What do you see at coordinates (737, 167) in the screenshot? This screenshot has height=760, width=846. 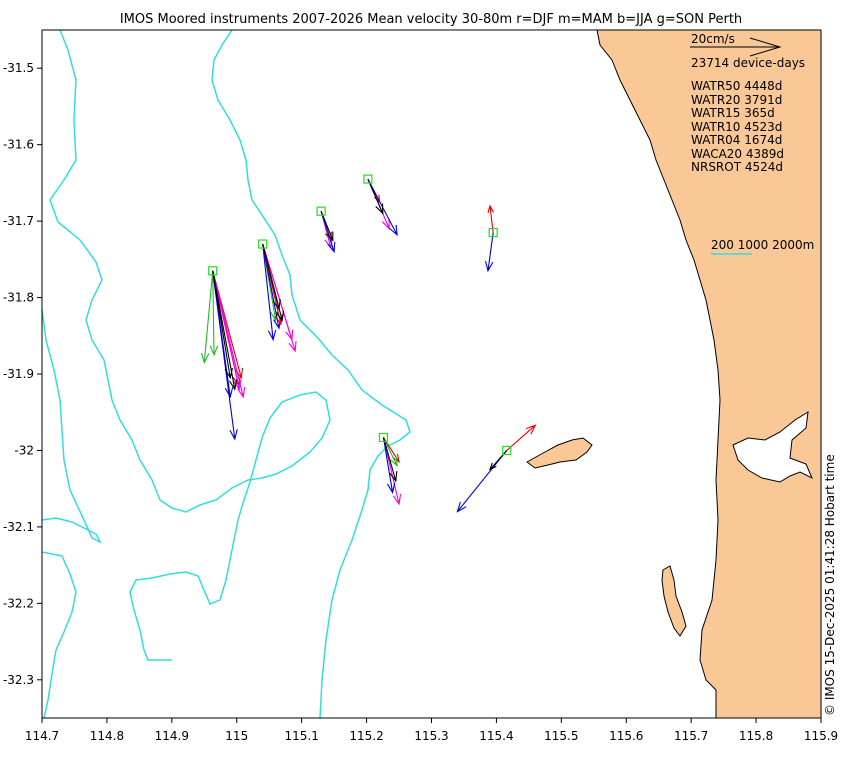 I see `legend-entry: NRSROT 4524d` at bounding box center [737, 167].